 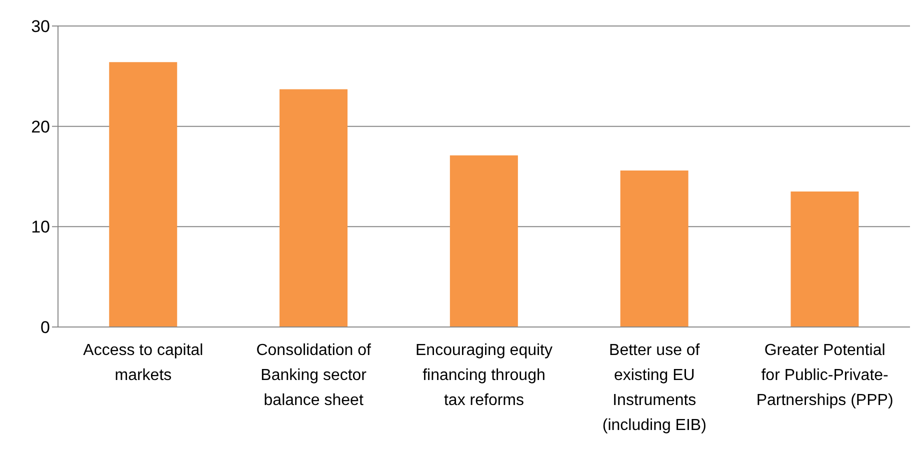 What do you see at coordinates (484, 375) in the screenshot?
I see `x-tick-label: Encouraging equity financing through tax reforms` at bounding box center [484, 375].